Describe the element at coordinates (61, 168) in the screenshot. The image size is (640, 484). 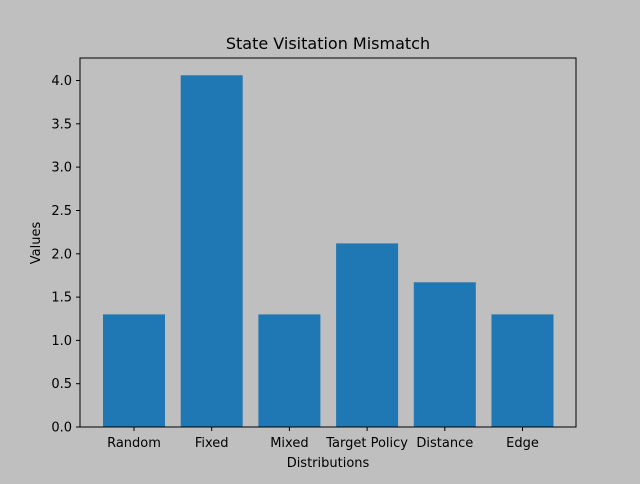
I see `y-tick-label: 3.0` at that location.